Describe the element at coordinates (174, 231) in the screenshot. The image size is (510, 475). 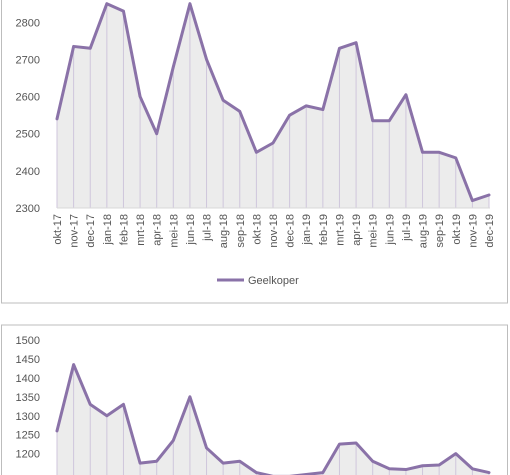
I see `x-tick-label: mei-18` at that location.